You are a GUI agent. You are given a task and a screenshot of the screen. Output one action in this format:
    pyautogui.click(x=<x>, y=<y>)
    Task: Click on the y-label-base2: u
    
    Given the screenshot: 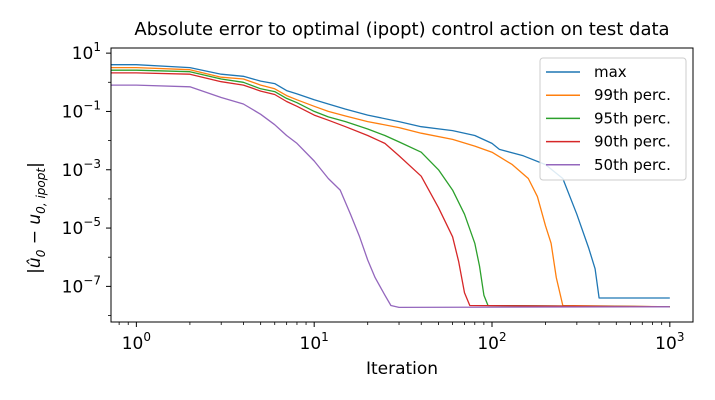 What is the action you would take?
    pyautogui.click(x=35, y=219)
    